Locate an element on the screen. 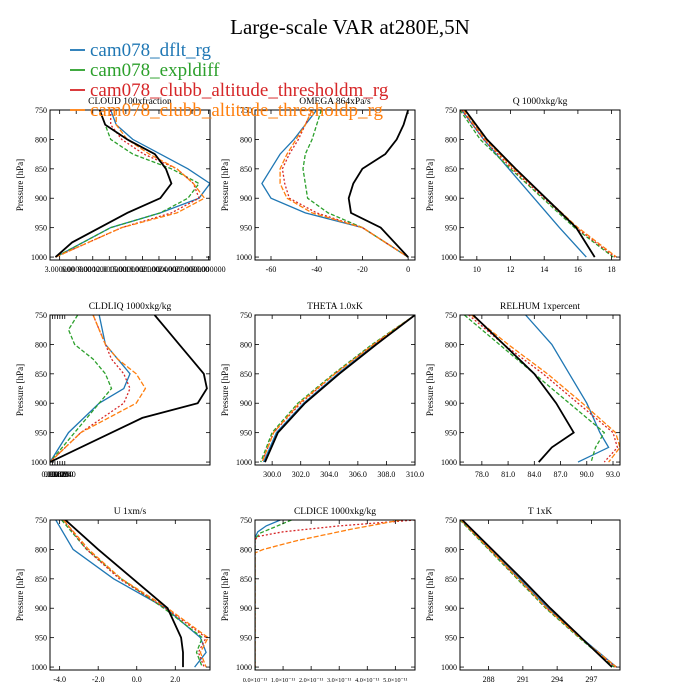 This screenshot has width=700, height=700. x-tick-label: 24.000000 is located at coordinates (176, 269).